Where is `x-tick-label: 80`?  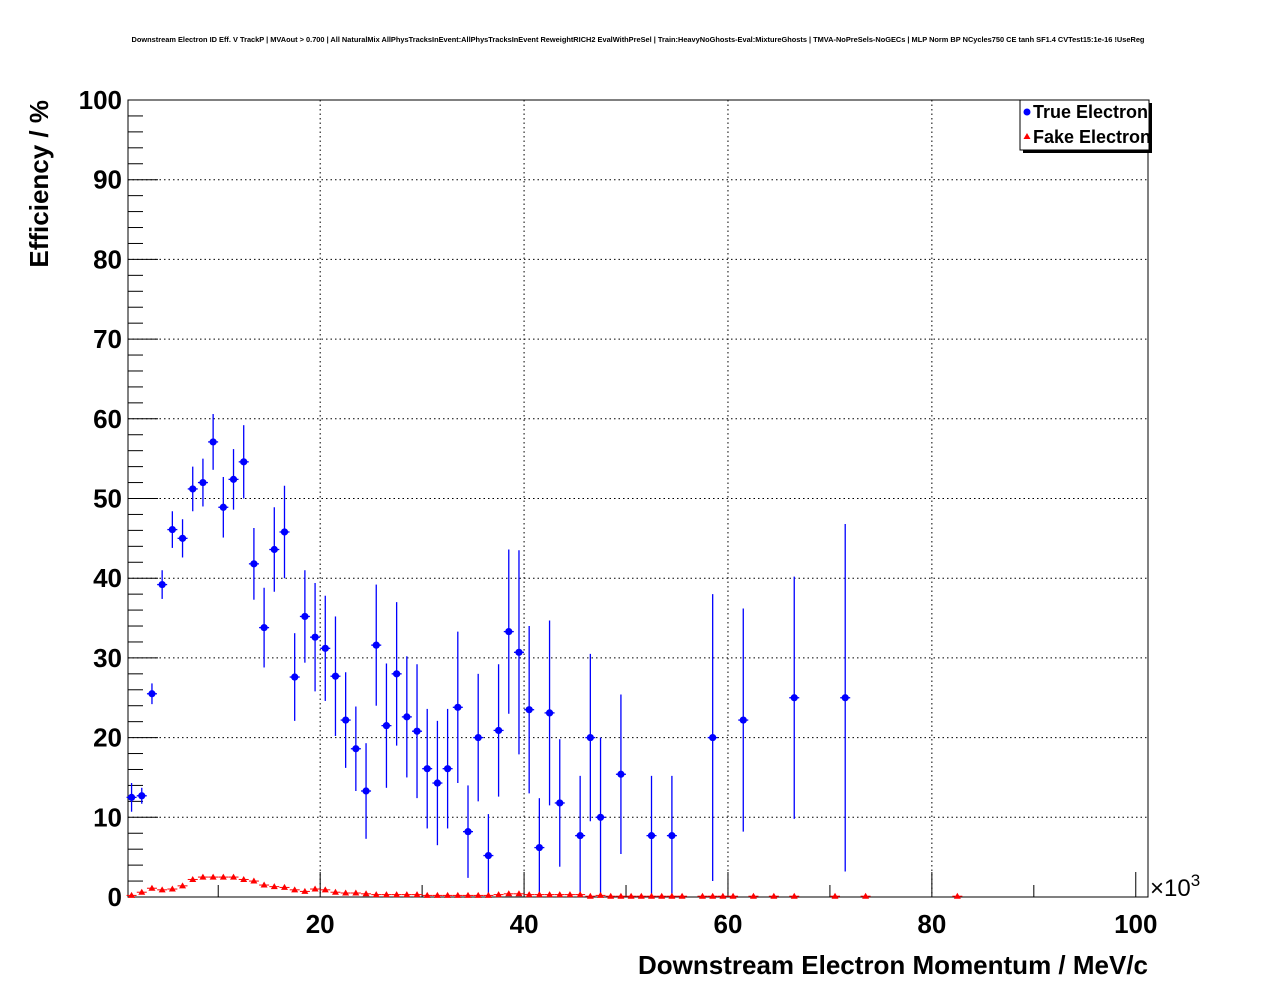
x-tick-label: 80 is located at coordinates (931, 924).